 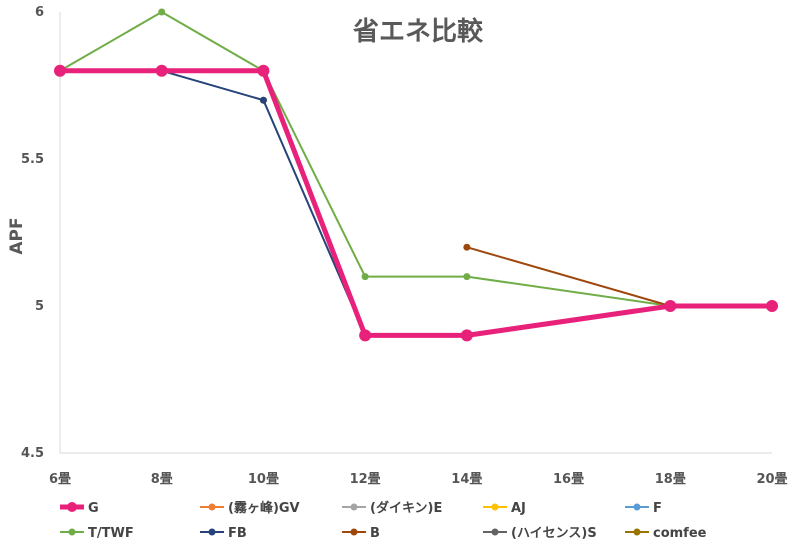 I want to click on y-tick-label: 5.5, so click(x=32, y=159).